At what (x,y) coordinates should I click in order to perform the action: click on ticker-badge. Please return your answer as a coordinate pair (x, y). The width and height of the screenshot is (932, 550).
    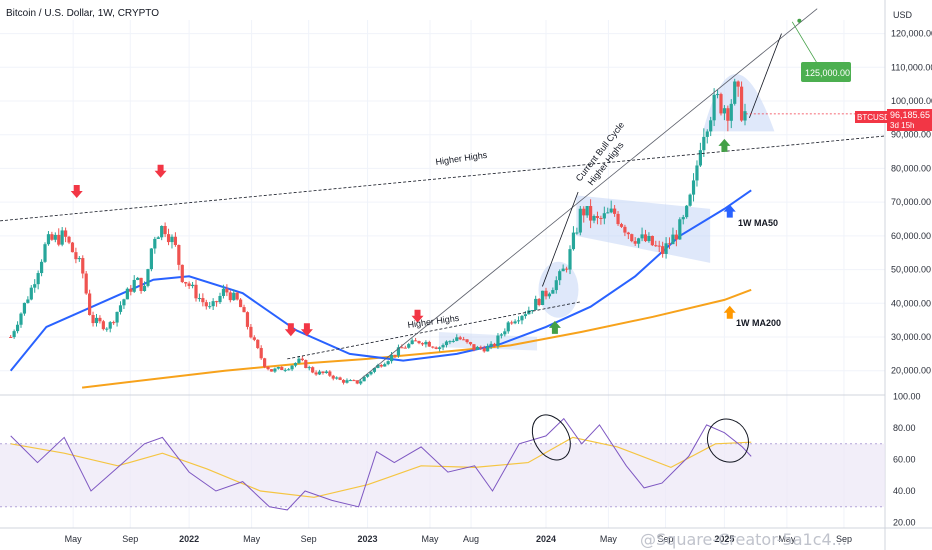
    Looking at the image, I should click on (871, 117).